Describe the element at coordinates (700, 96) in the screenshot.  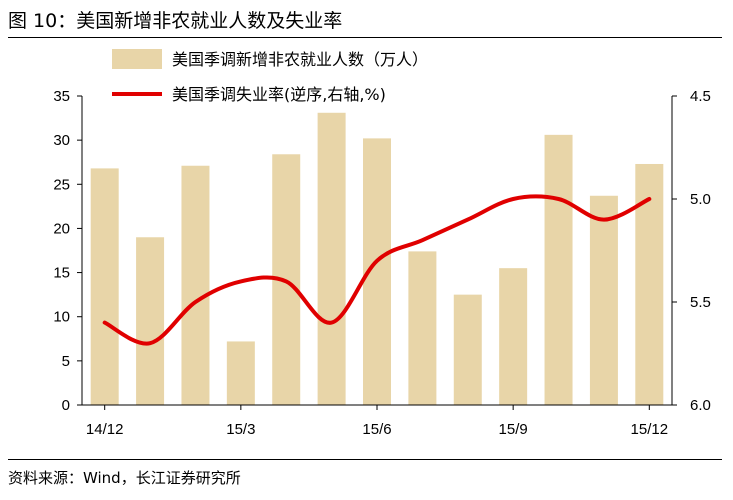
I see `right-tick-label: 4.5` at that location.